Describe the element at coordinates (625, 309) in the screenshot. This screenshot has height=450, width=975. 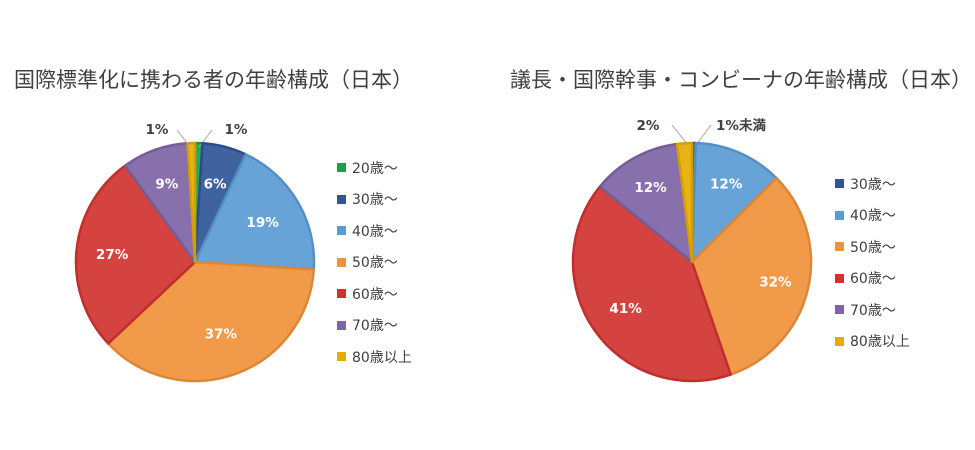
I see `data-label: 41%` at that location.